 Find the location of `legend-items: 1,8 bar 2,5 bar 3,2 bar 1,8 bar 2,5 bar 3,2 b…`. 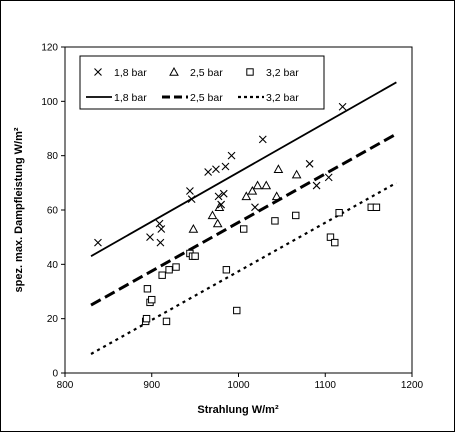

legend-items: 1,8 bar 2,5 bar 3,2 bar 1,8 bar 2,5 bar 3,2 b… is located at coordinates (192, 85).